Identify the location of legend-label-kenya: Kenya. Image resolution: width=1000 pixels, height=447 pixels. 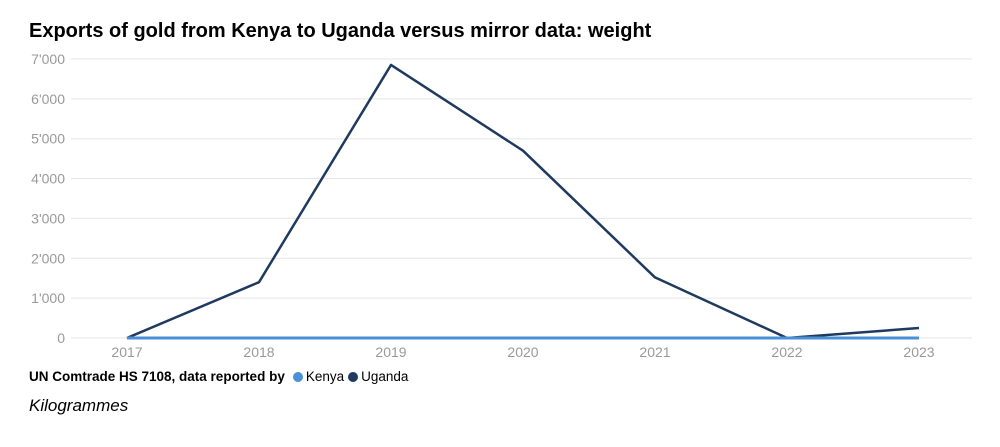
(325, 376).